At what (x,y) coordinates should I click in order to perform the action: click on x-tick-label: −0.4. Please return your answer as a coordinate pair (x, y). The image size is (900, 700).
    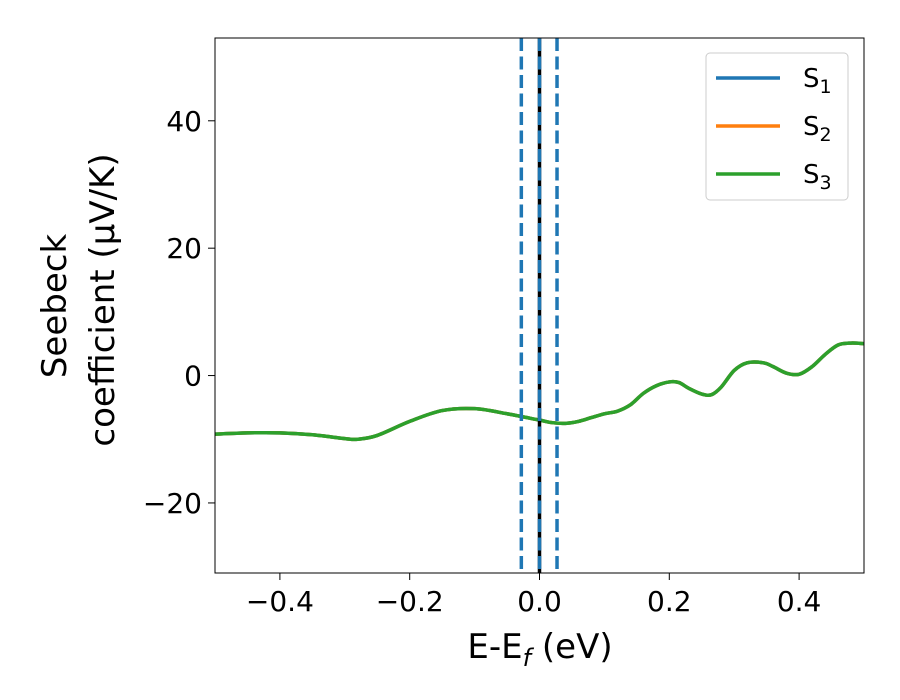
    Looking at the image, I should click on (280, 601).